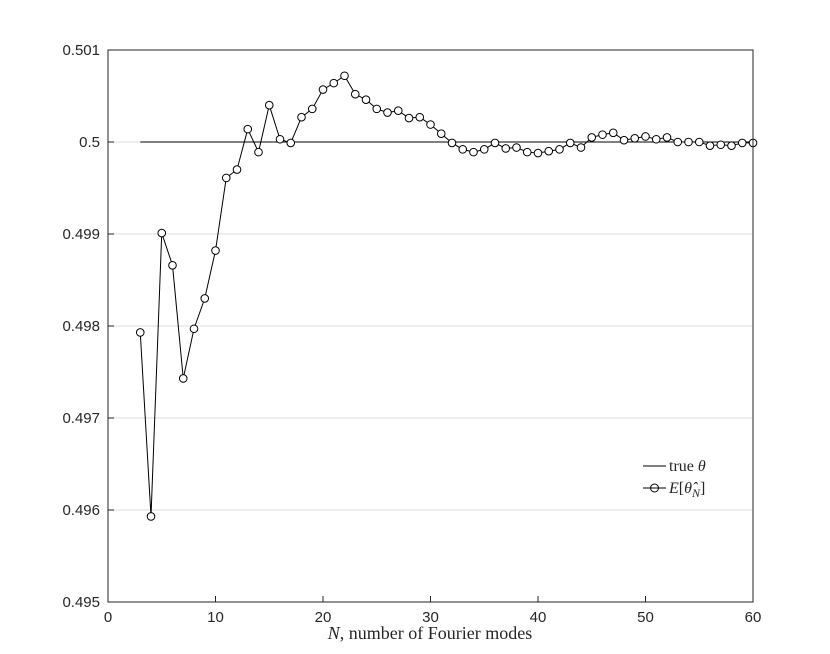 Image resolution: width=830 pixels, height=654 pixels. What do you see at coordinates (81, 602) in the screenshot?
I see `y-tick-label: 0.495` at bounding box center [81, 602].